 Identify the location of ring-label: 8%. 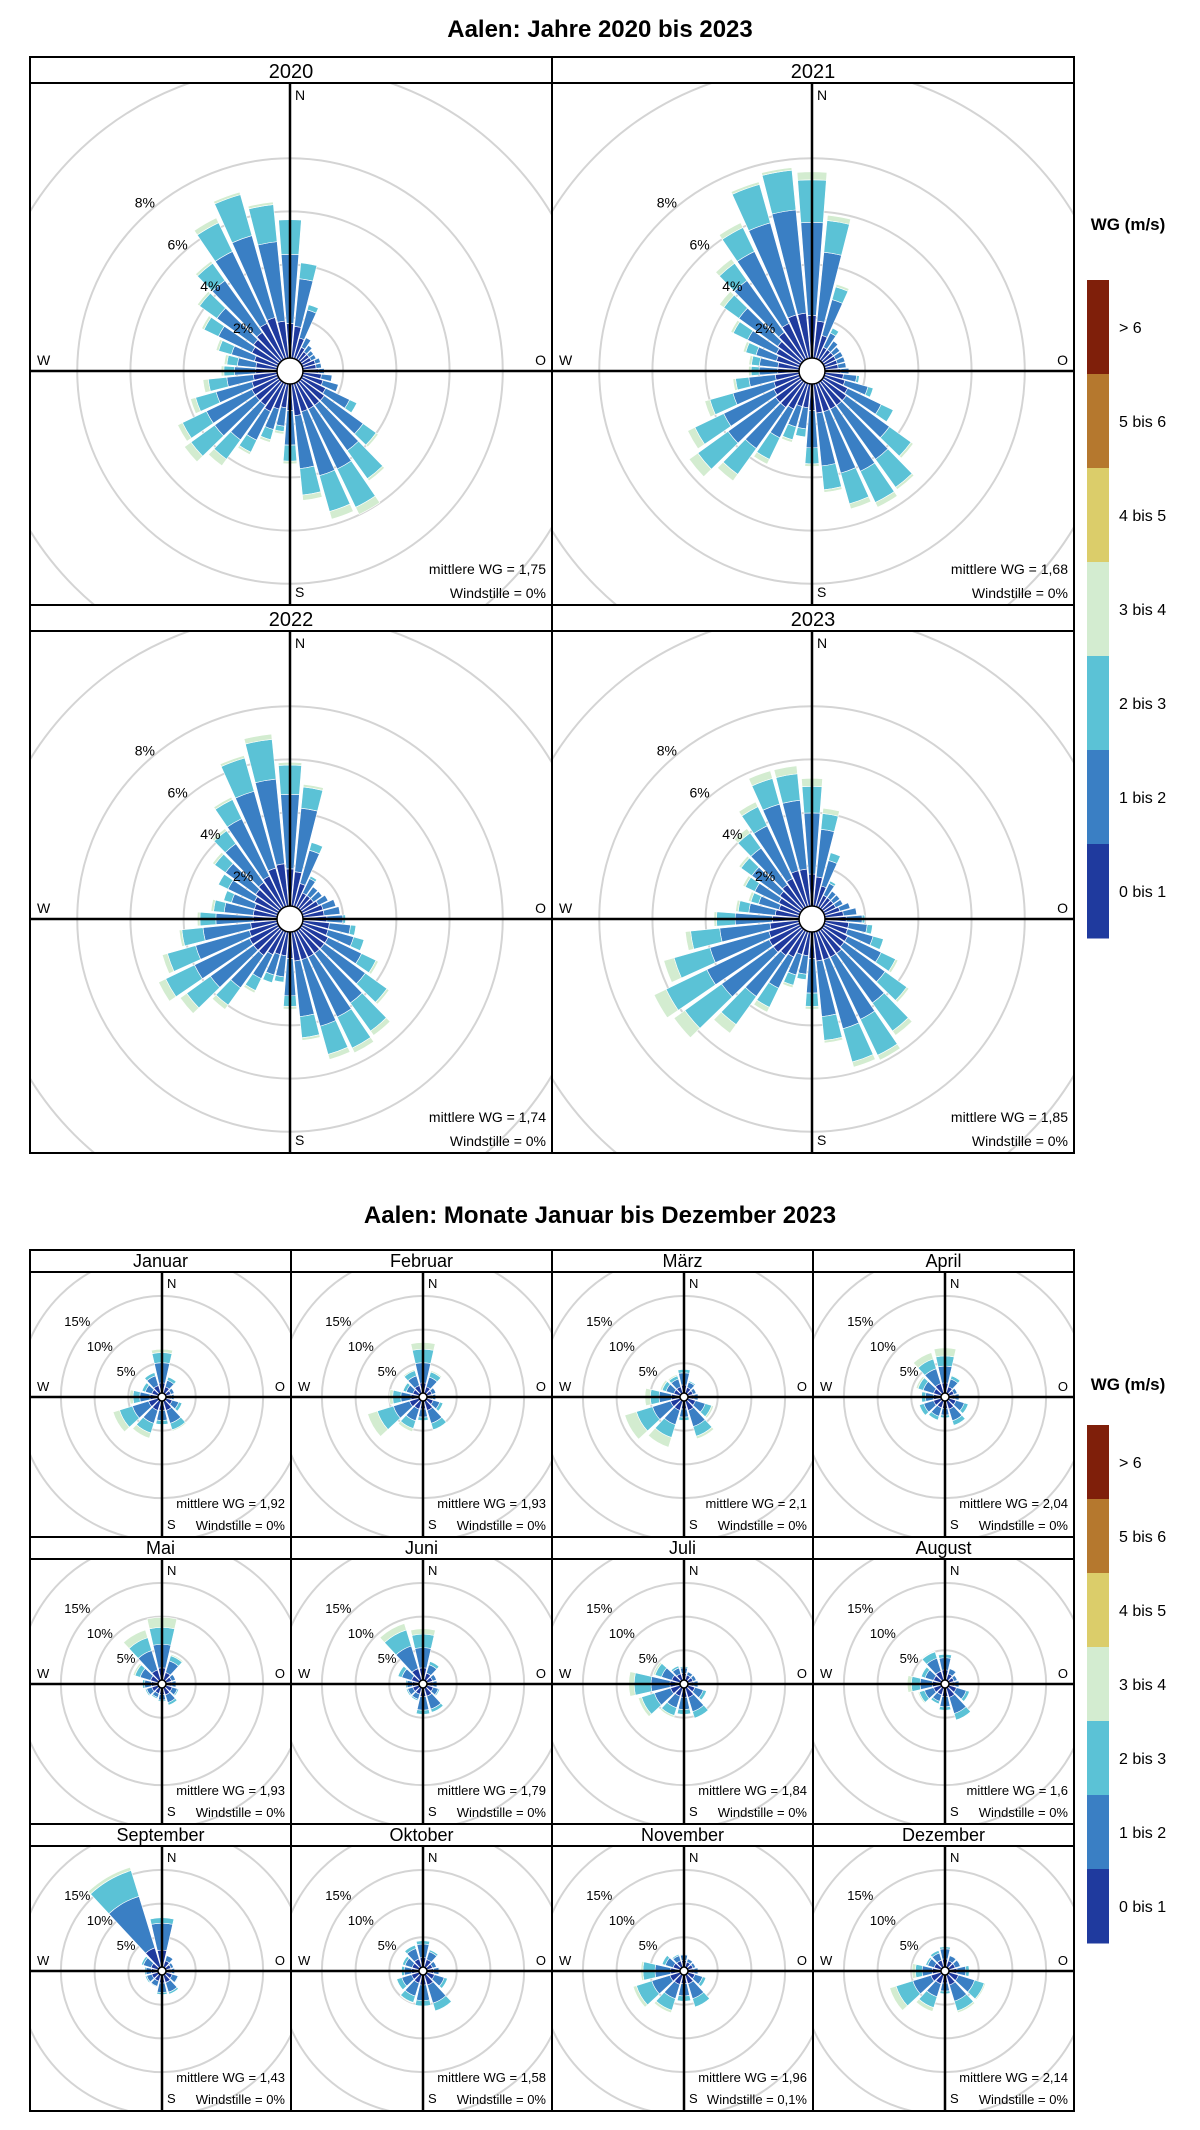
(145, 202).